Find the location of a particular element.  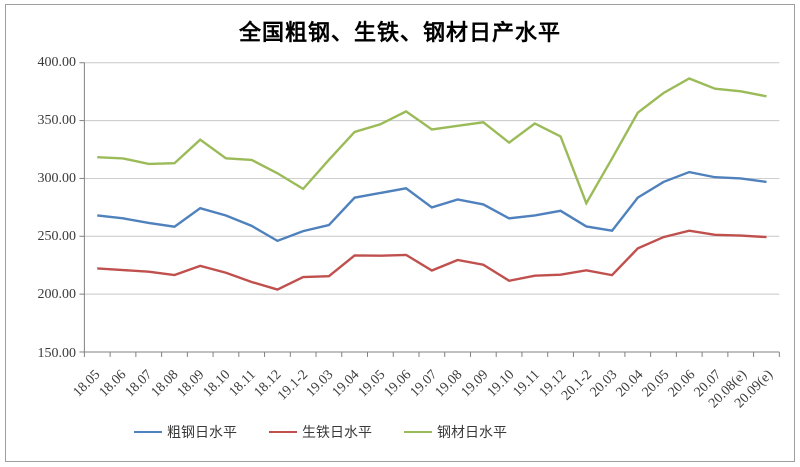

legend: 粗钢日水平 生铁日水平 钢材日水平 is located at coordinates (320, 432).